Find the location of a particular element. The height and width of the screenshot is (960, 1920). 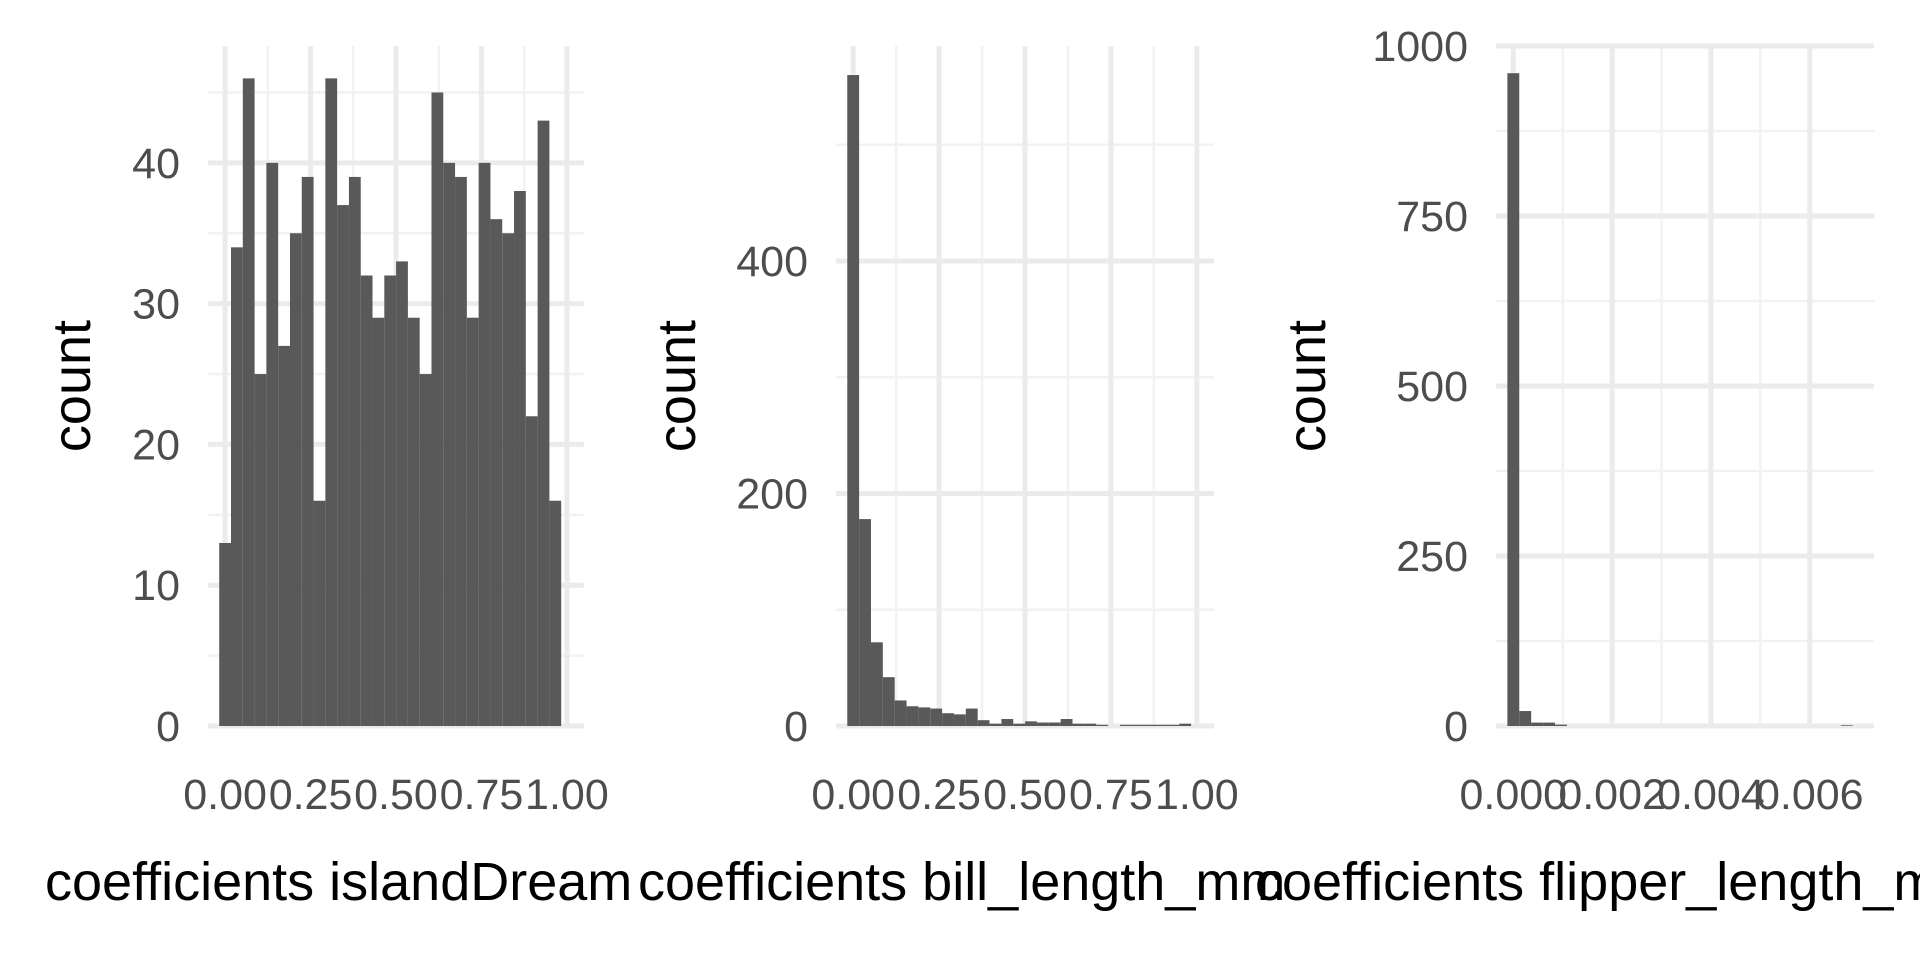

y-tick-label: 400 is located at coordinates (772, 262).